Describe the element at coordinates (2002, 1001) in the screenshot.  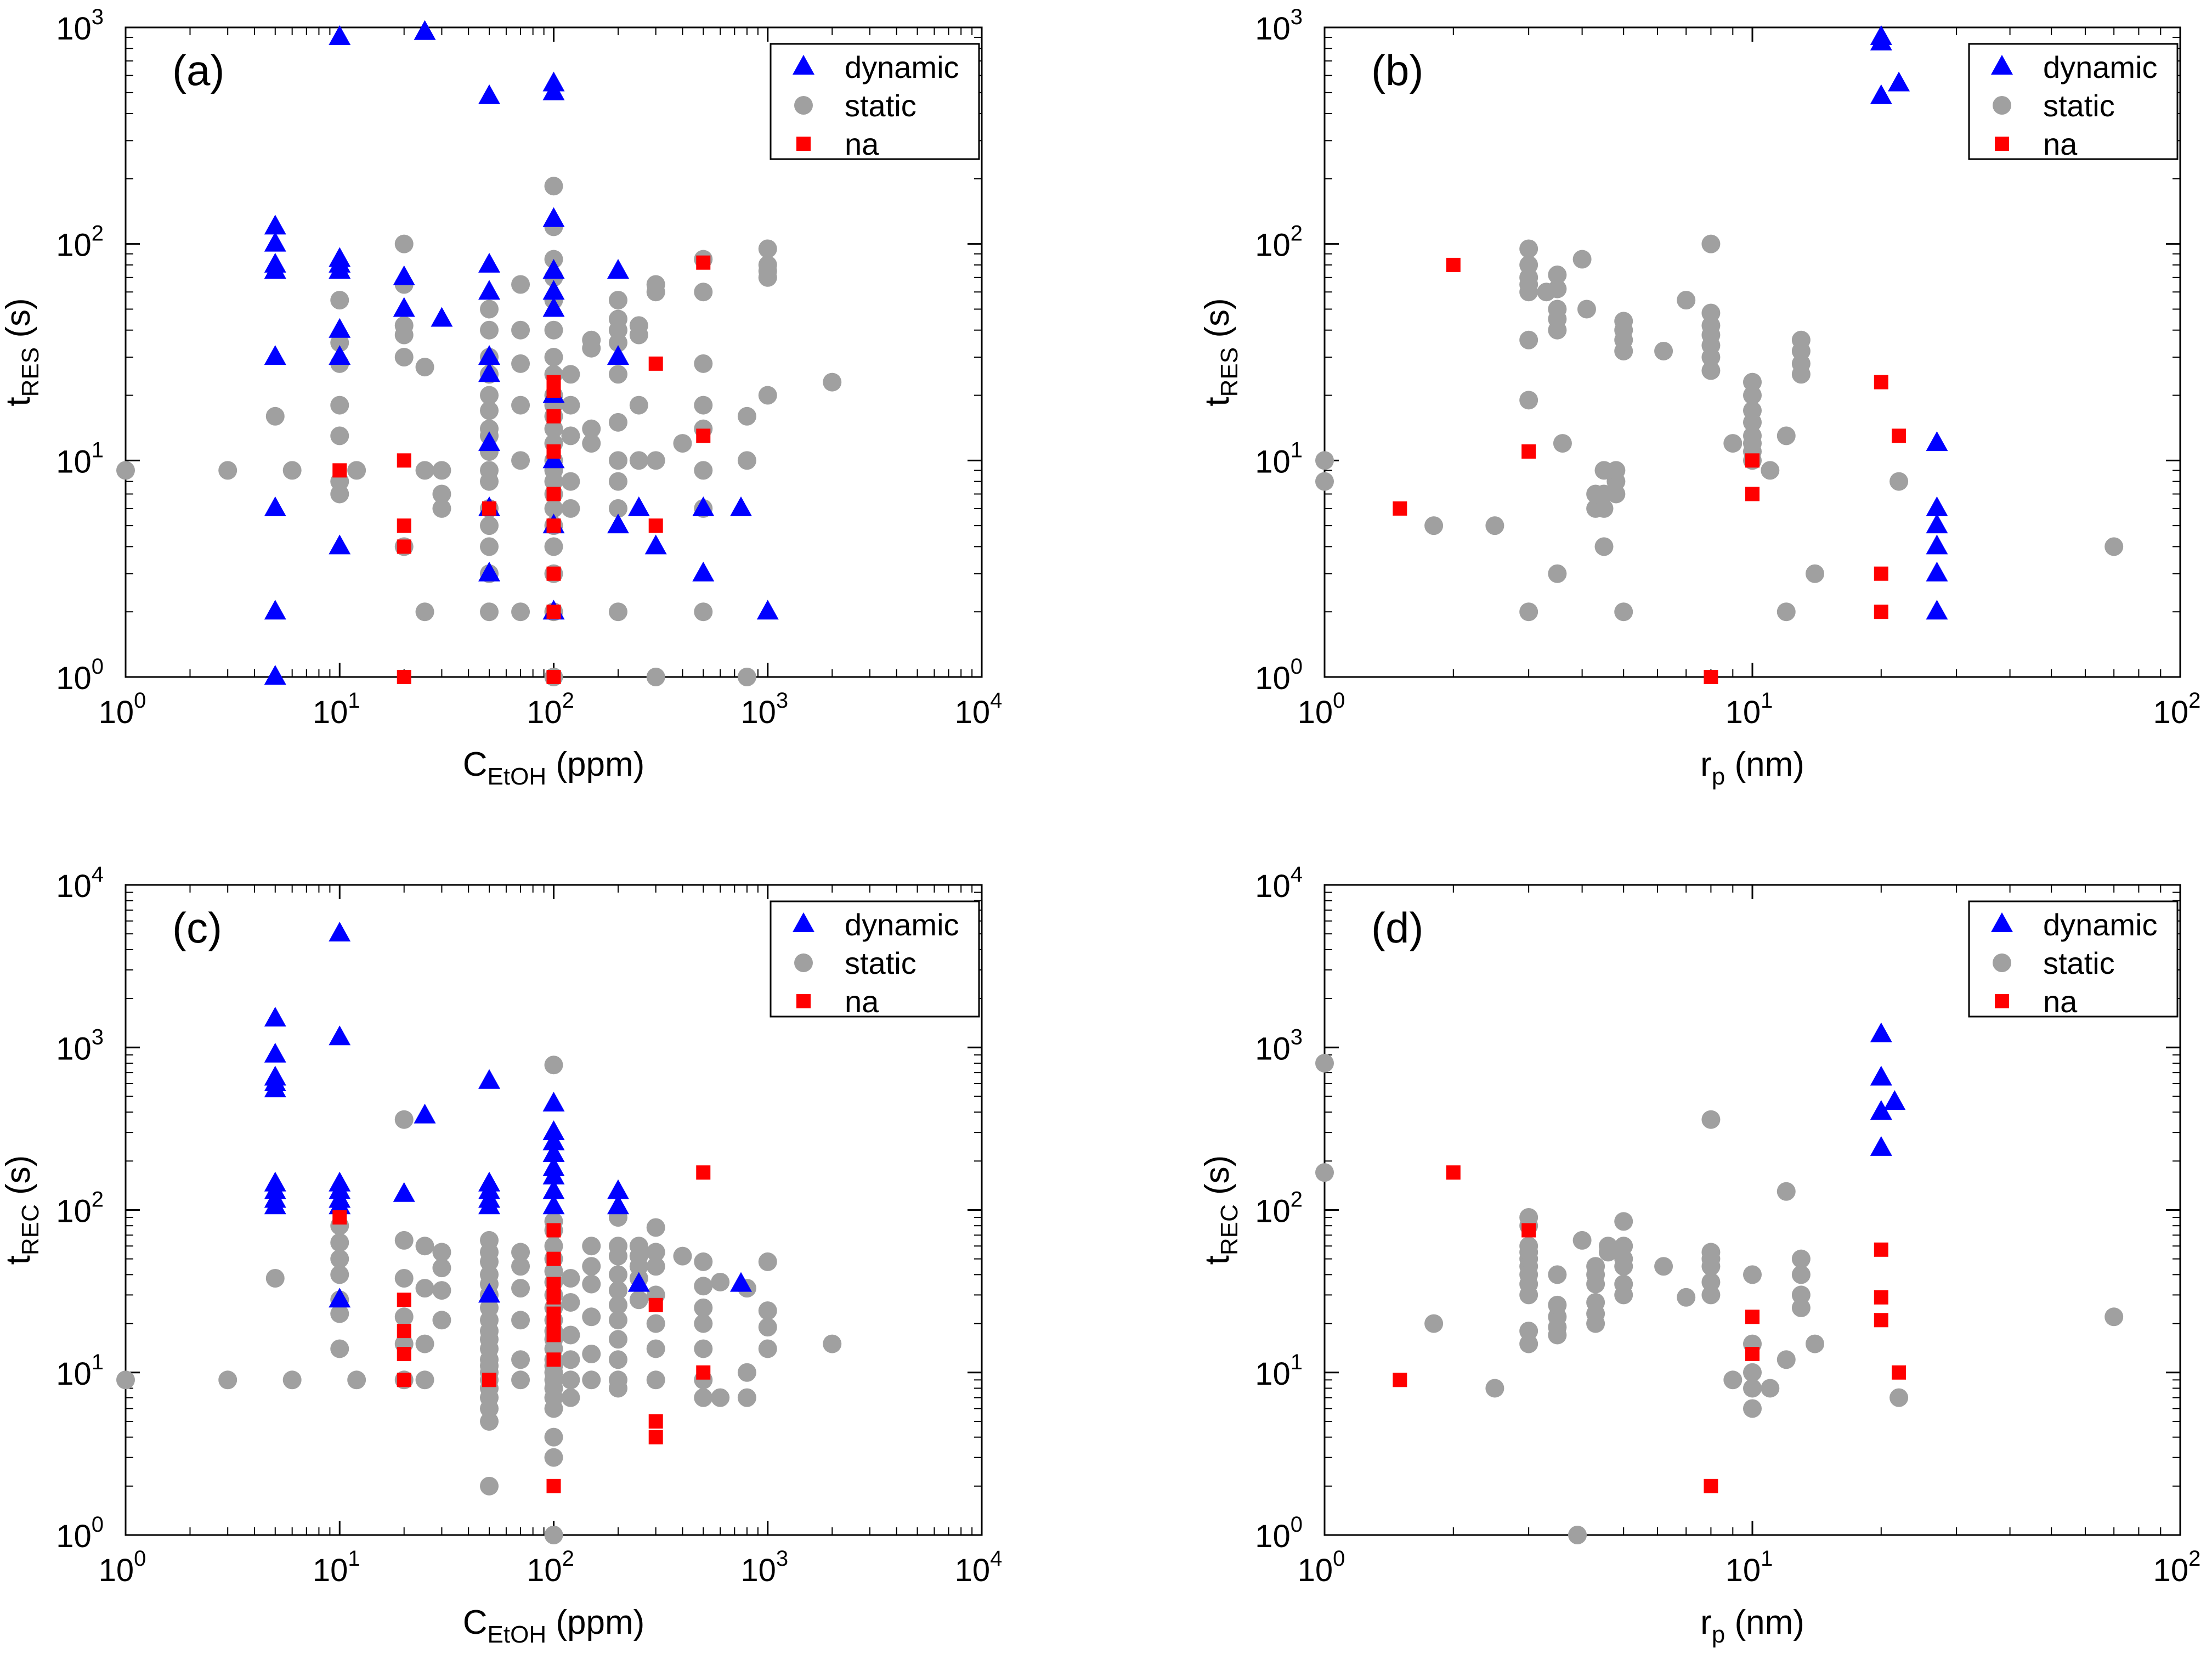
I see `legend-marker-na` at that location.